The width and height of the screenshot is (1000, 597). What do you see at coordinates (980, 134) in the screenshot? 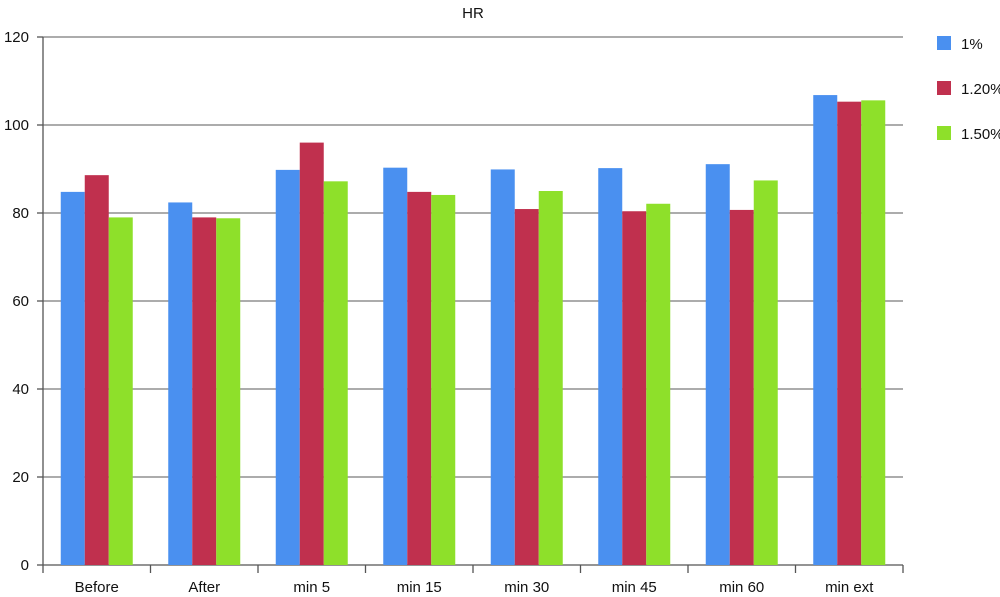
I see `legend-label-3: 1.50%` at bounding box center [980, 134].